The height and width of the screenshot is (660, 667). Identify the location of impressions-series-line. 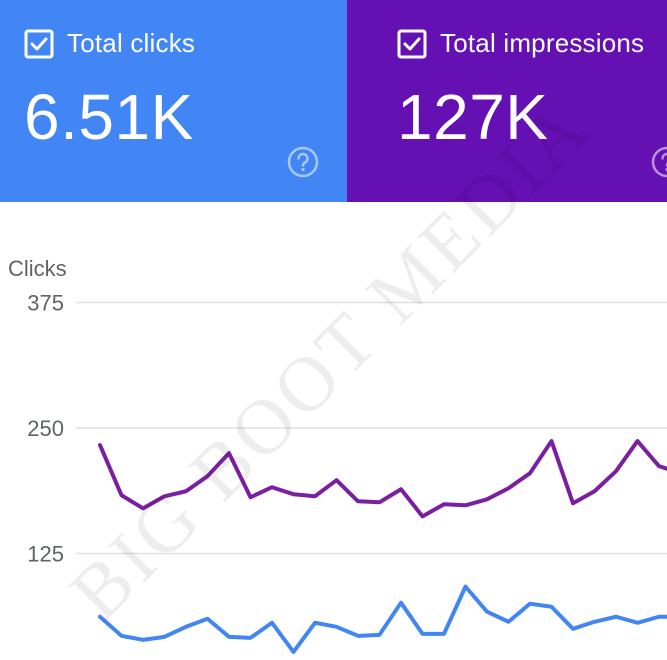
(382, 479).